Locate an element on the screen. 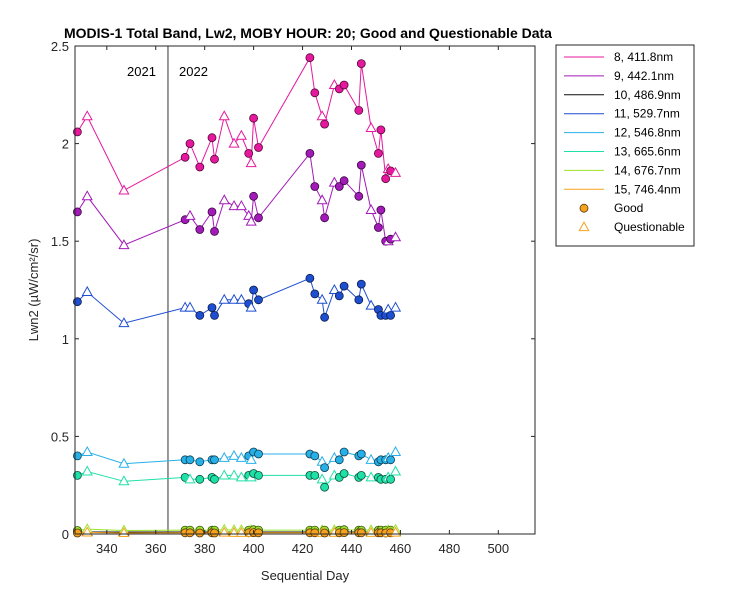 The width and height of the screenshot is (750, 600). year-label-right: 2022 is located at coordinates (193, 71).